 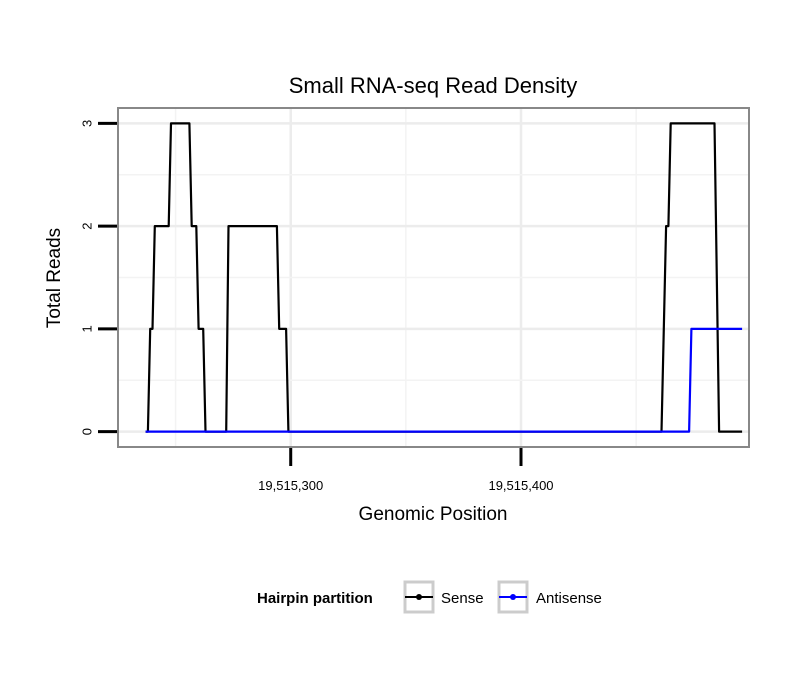 What do you see at coordinates (433, 85) in the screenshot?
I see `chart-title: Small RNA-seq Read Density` at bounding box center [433, 85].